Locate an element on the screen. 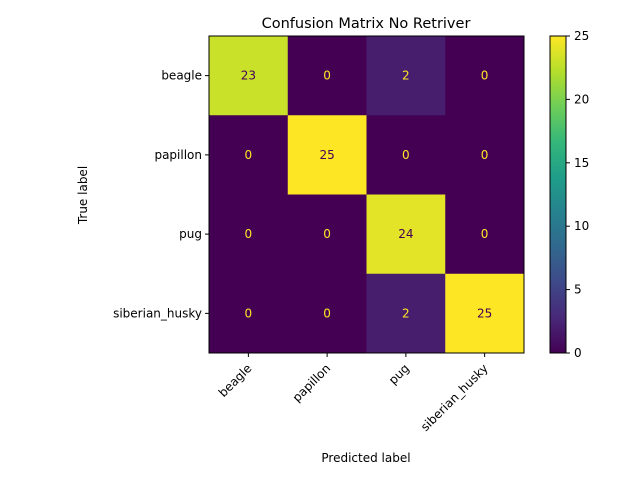 Image resolution: width=640 pixels, height=480 pixels. colorbar-ticks: 0 5 10 15 20 25 is located at coordinates (577, 194).